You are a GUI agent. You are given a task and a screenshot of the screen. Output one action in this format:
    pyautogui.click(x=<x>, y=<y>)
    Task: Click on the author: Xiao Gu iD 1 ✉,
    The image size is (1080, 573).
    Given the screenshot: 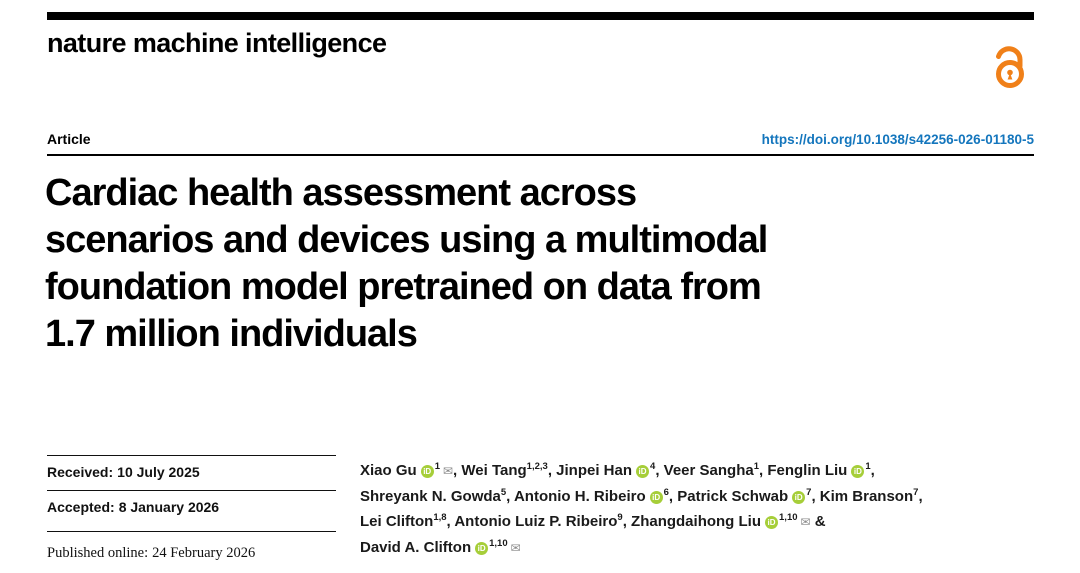 What is the action you would take?
    pyautogui.click(x=410, y=470)
    